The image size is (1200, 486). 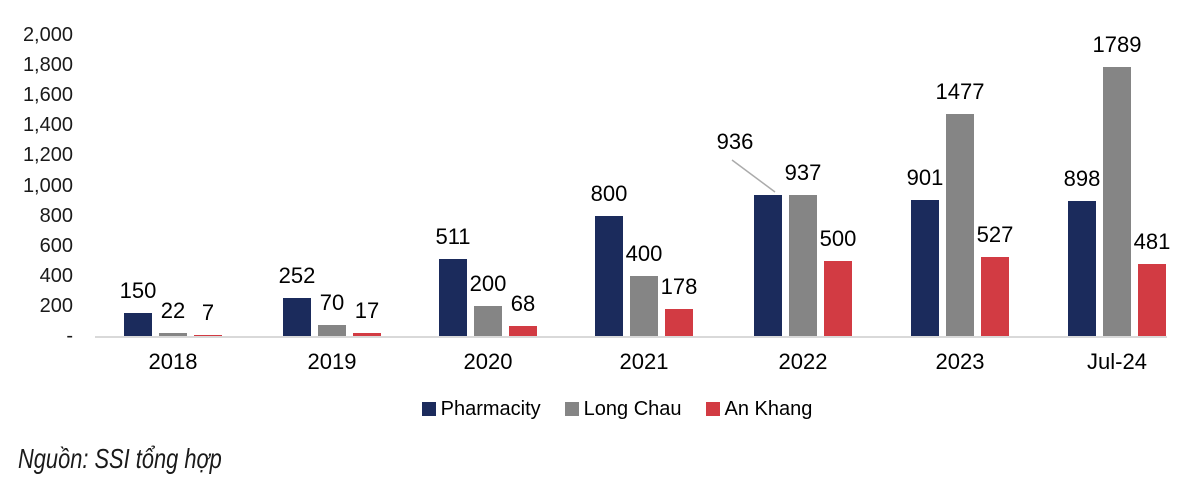 What do you see at coordinates (47, 95) in the screenshot?
I see `y-tick-label-2: 1,600` at bounding box center [47, 95].